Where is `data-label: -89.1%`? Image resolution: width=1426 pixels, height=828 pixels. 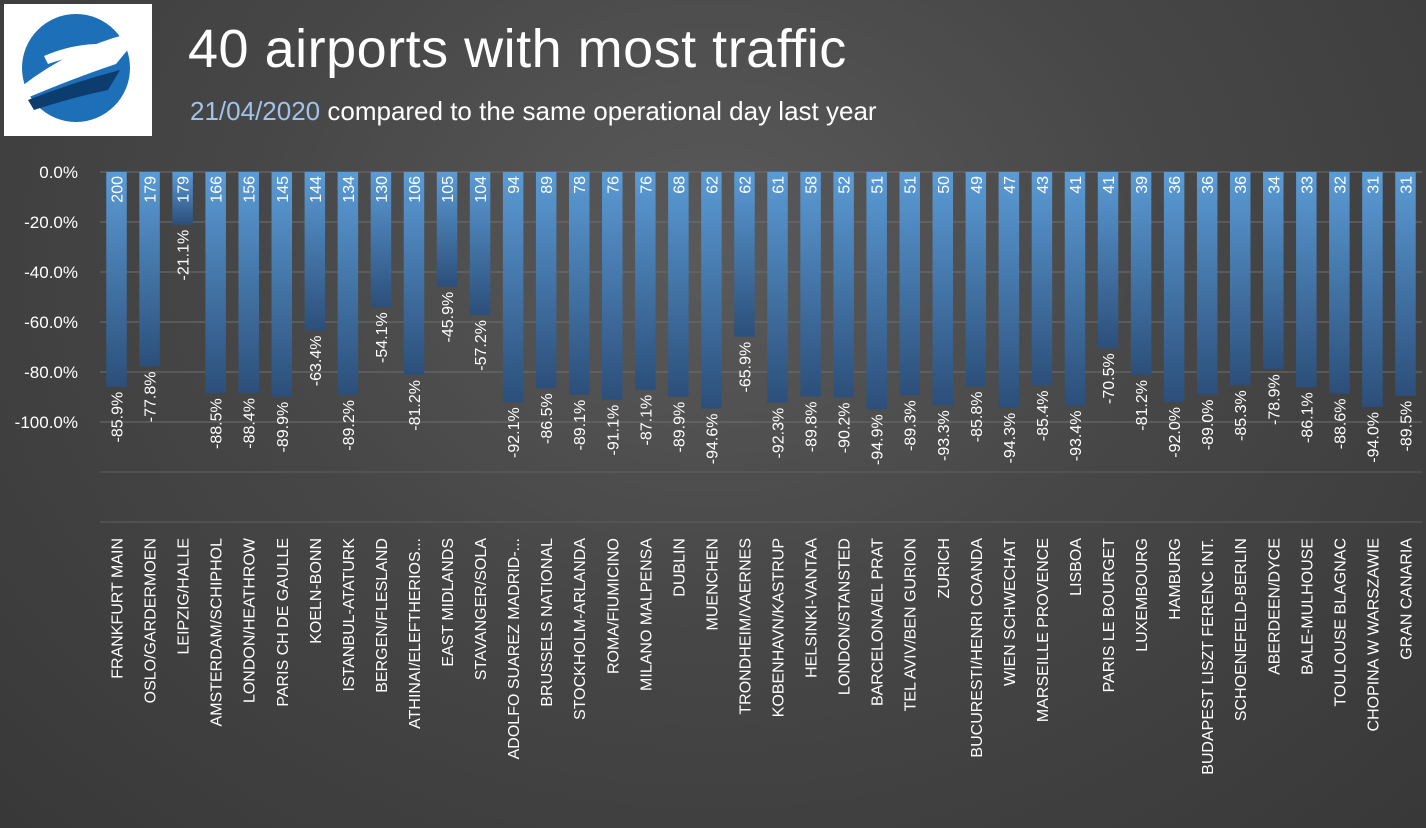
data-label: -89.1% is located at coordinates (580, 425).